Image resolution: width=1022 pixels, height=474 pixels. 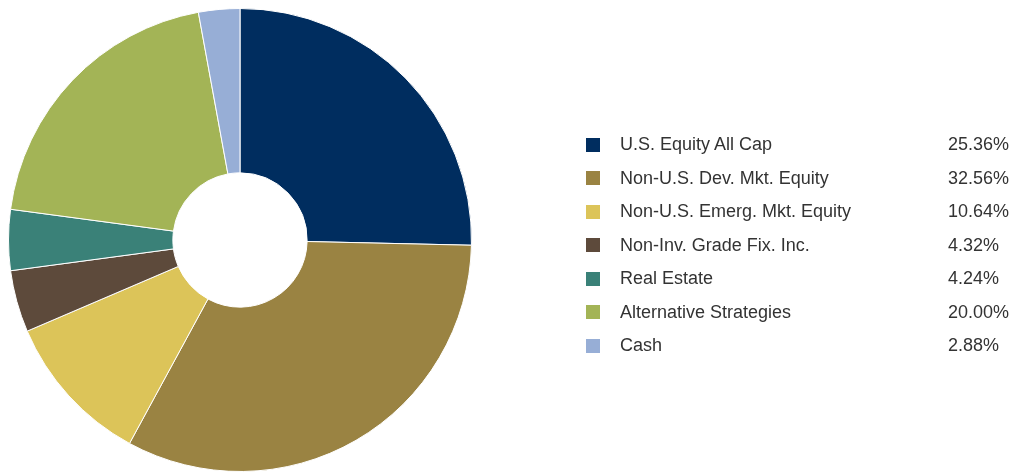 What do you see at coordinates (706, 312) in the screenshot?
I see `legend-label: Alternative Strategies` at bounding box center [706, 312].